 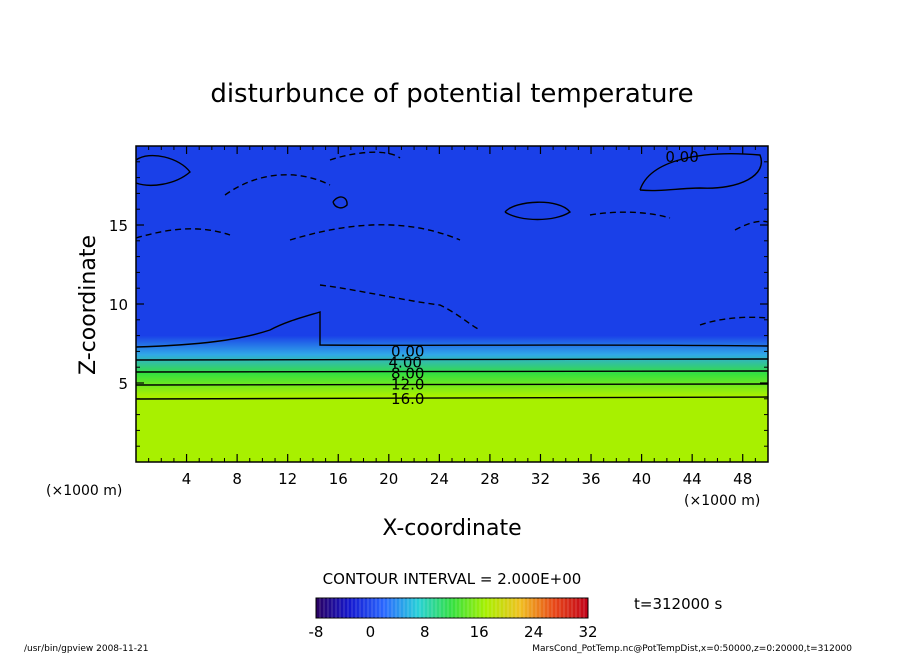 I want to click on x-tick-label: 48, so click(x=742, y=479).